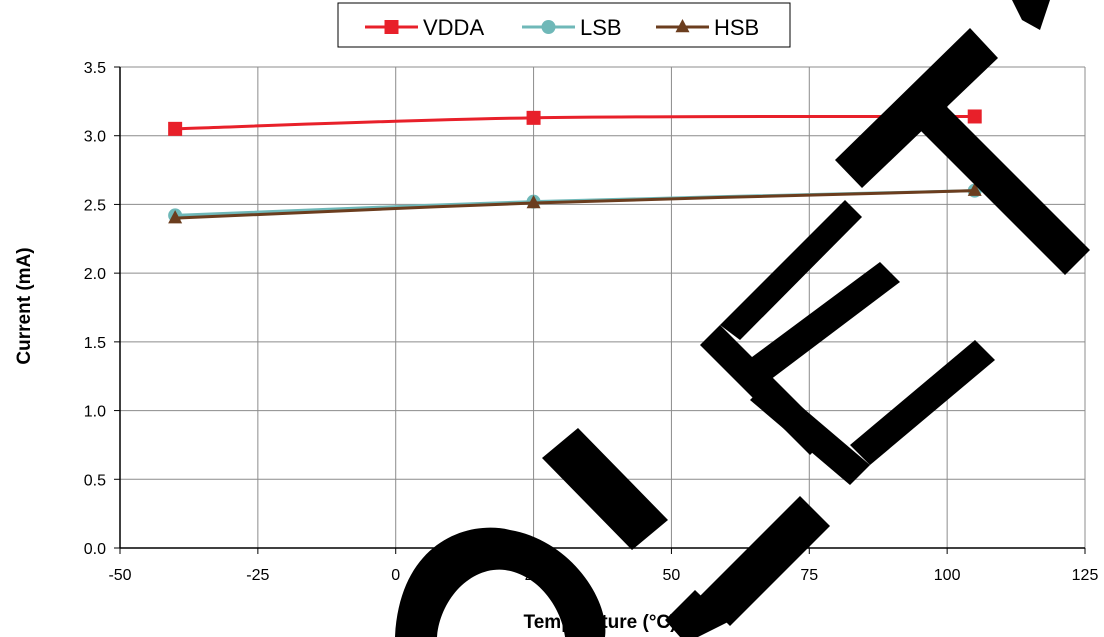 This screenshot has width=1104, height=637. Describe the element at coordinates (95, 343) in the screenshot. I see `y-tick-label: 1.5` at that location.